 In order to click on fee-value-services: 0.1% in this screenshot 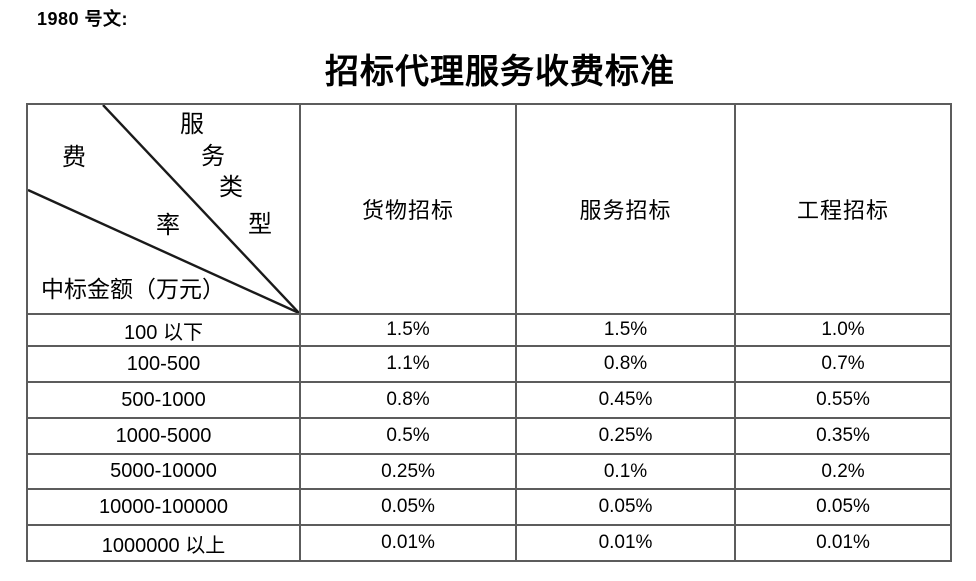, I will do `click(625, 471)`.